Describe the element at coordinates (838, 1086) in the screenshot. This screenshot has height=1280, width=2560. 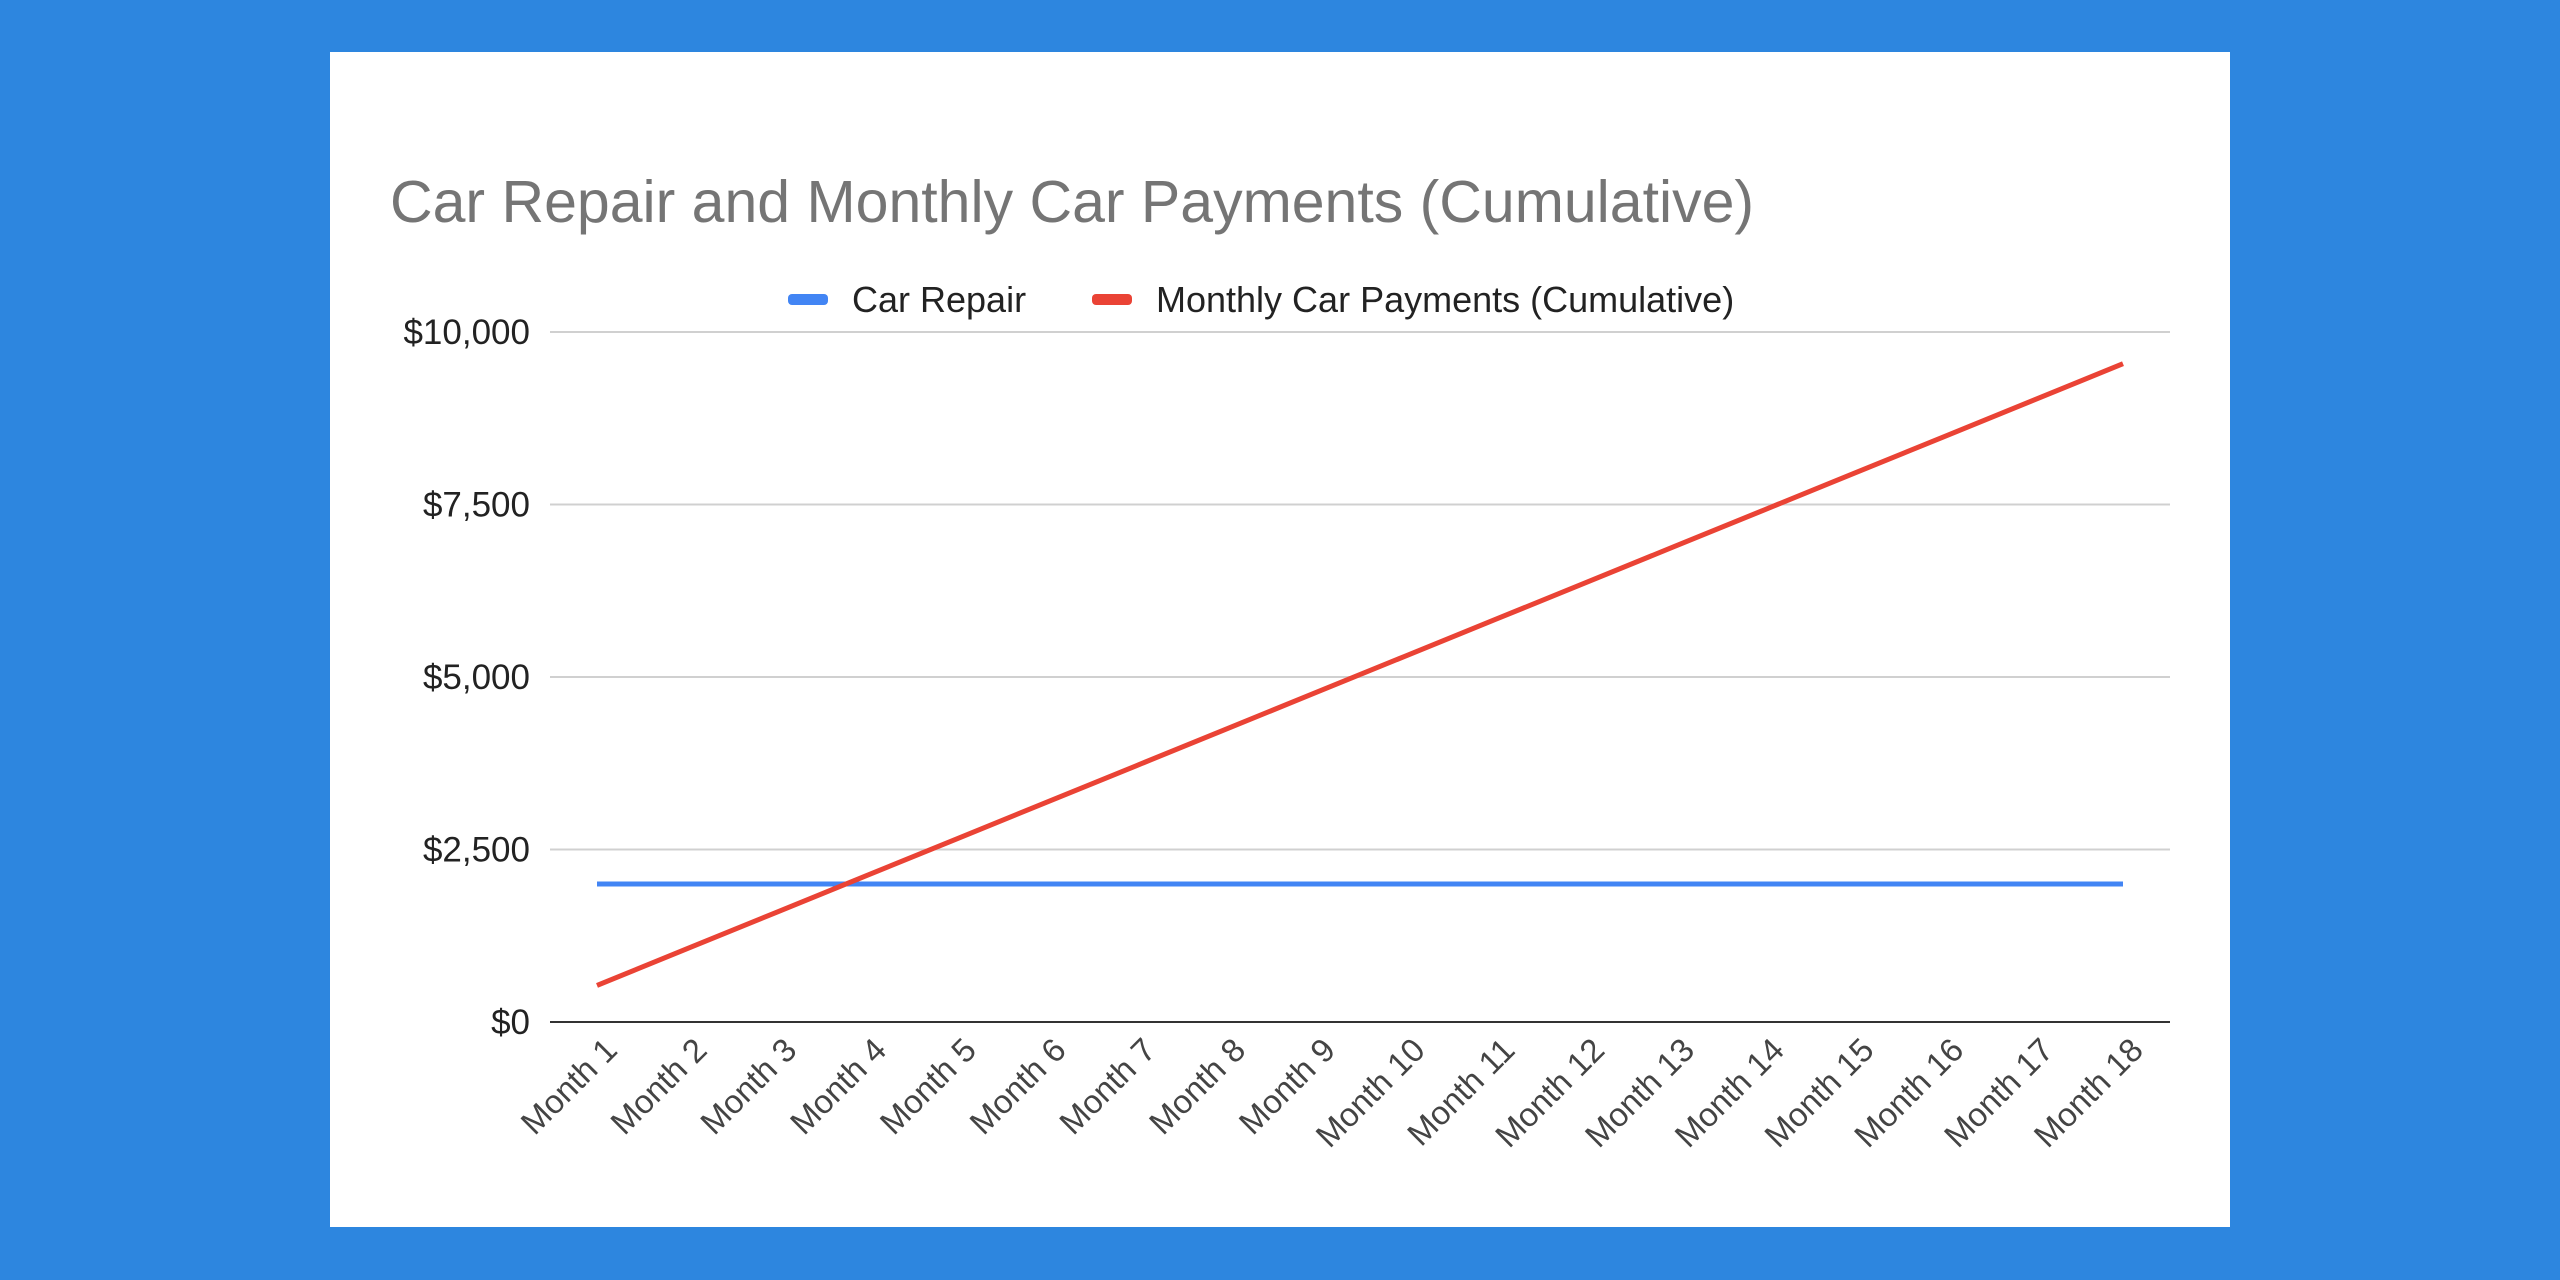
I see `x-tick-label: Month 4` at that location.